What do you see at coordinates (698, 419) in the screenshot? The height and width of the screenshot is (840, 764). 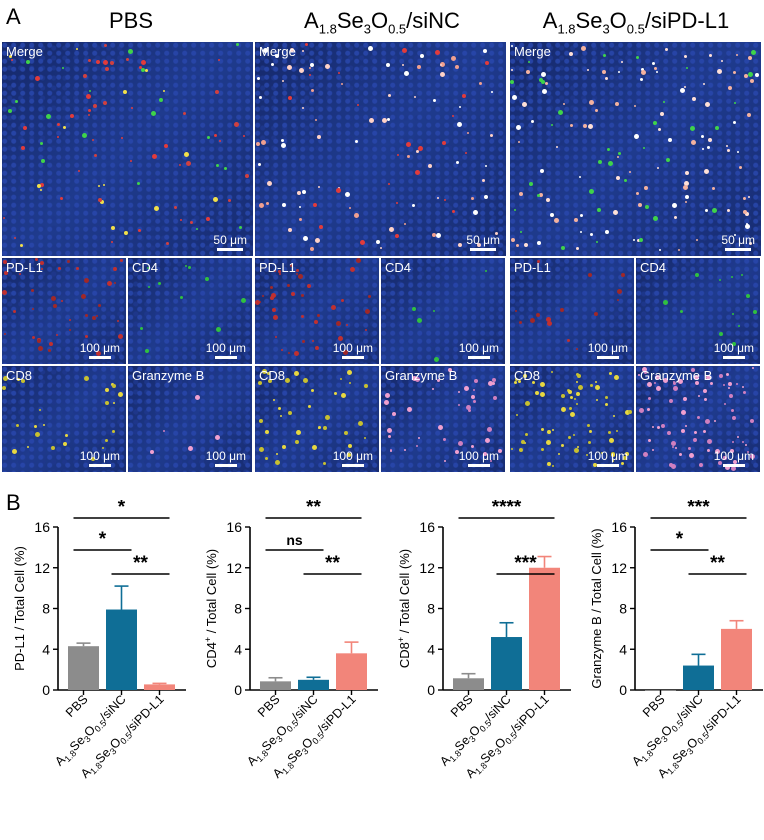 I see `granzyme-image: Granzyme B 100 μm` at bounding box center [698, 419].